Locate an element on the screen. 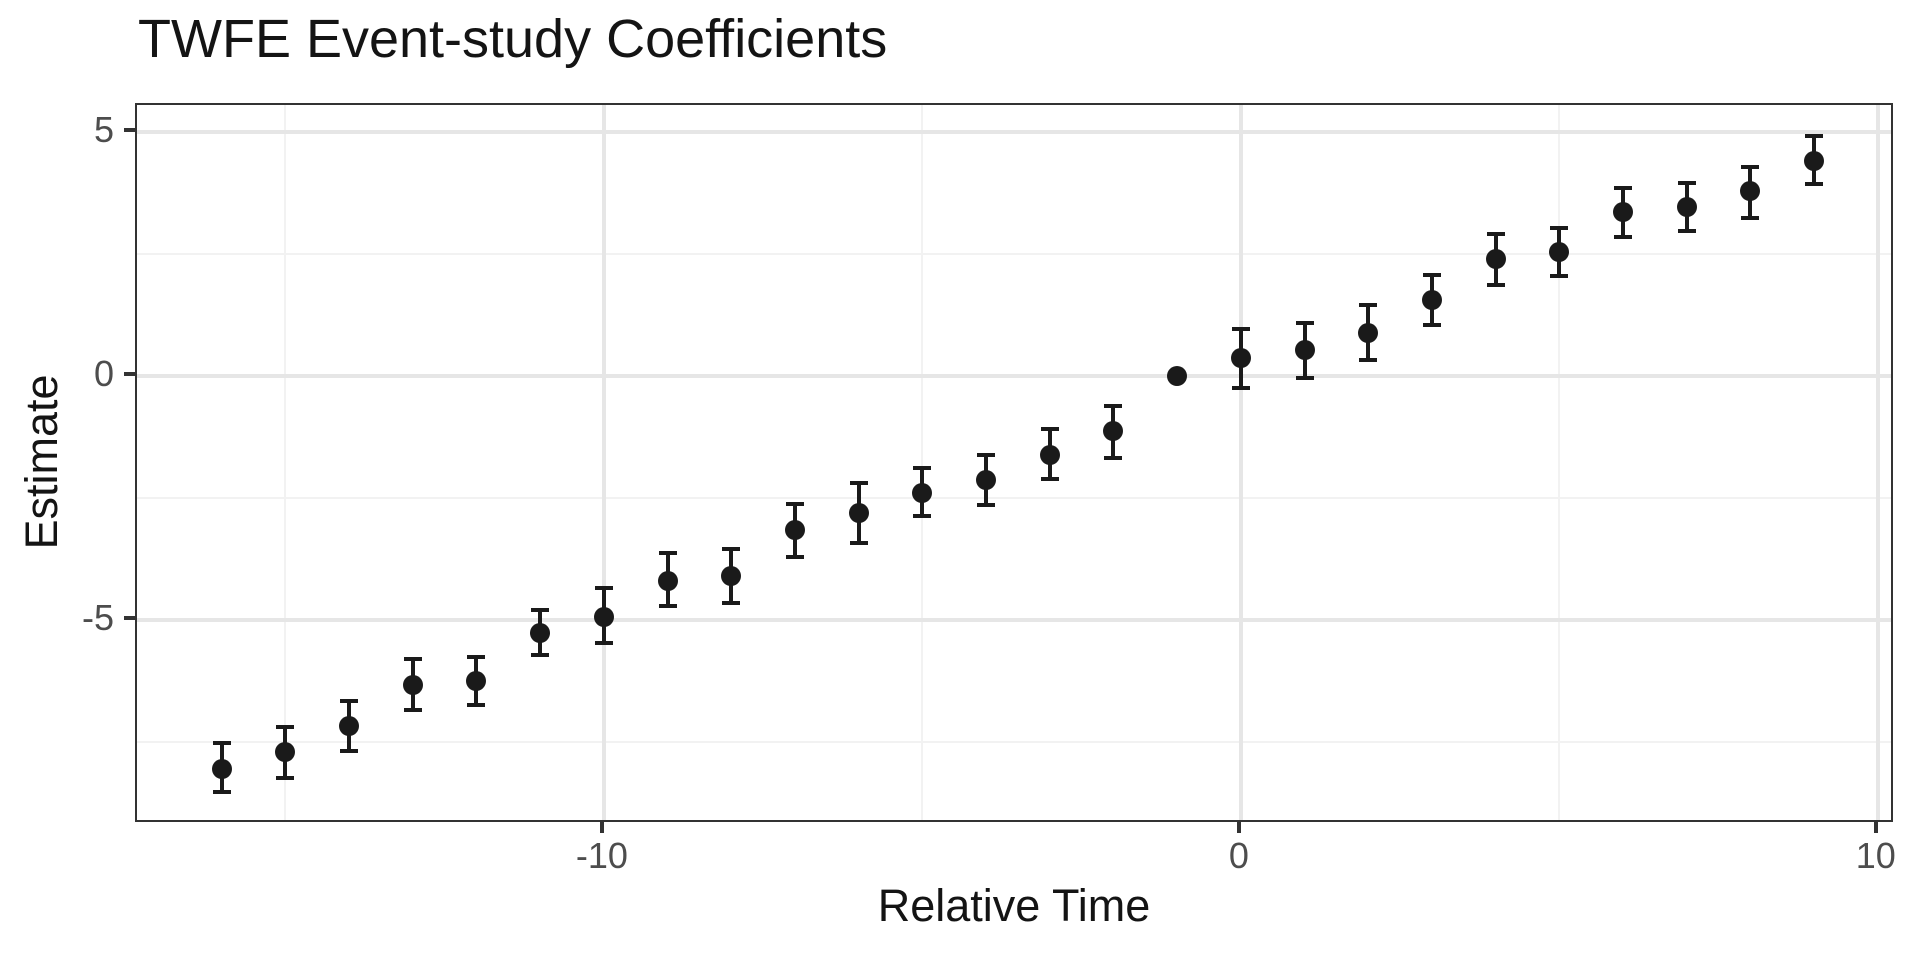 The image size is (1920, 960). x-tick-label: 10 is located at coordinates (1875, 855).